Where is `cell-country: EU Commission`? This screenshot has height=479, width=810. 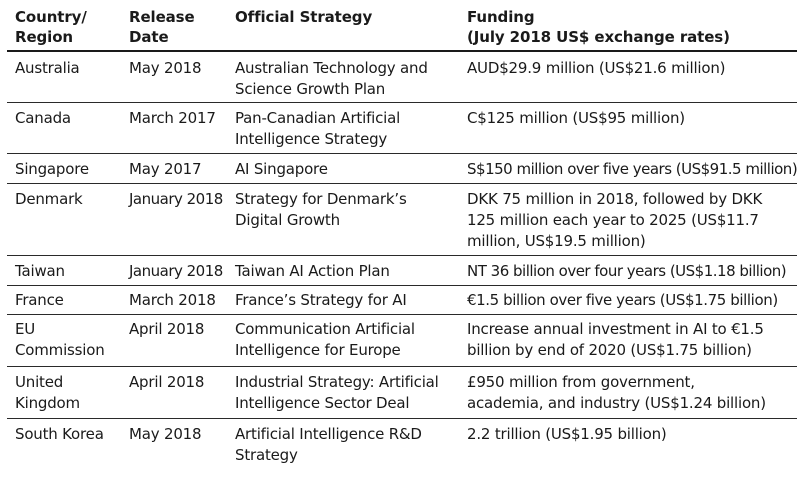
cell-country: EU Commission is located at coordinates (60, 339).